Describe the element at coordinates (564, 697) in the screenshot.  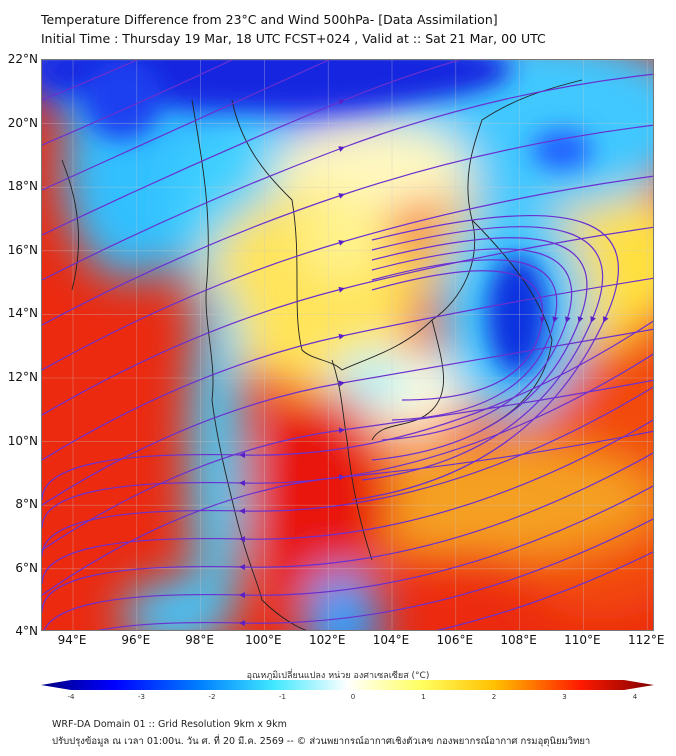
I see `colorbar-tick: 3` at that location.